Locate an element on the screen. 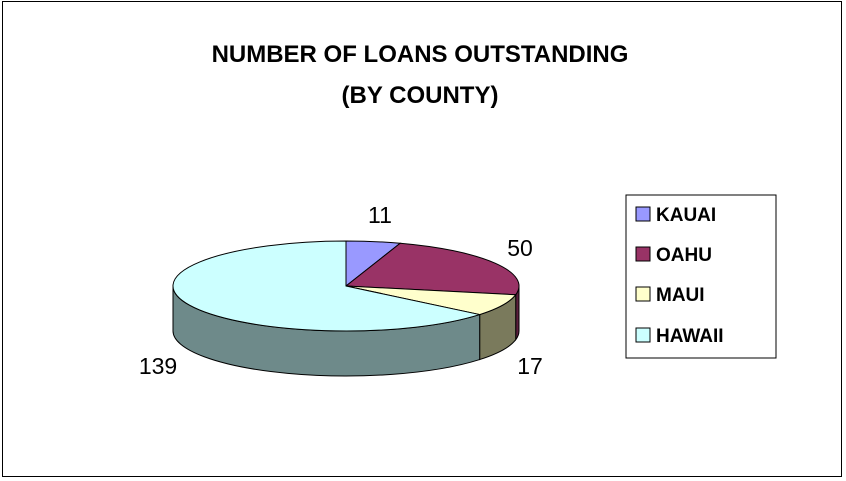 This screenshot has height=481, width=846. legend-label-maui: MAUI is located at coordinates (680, 295).